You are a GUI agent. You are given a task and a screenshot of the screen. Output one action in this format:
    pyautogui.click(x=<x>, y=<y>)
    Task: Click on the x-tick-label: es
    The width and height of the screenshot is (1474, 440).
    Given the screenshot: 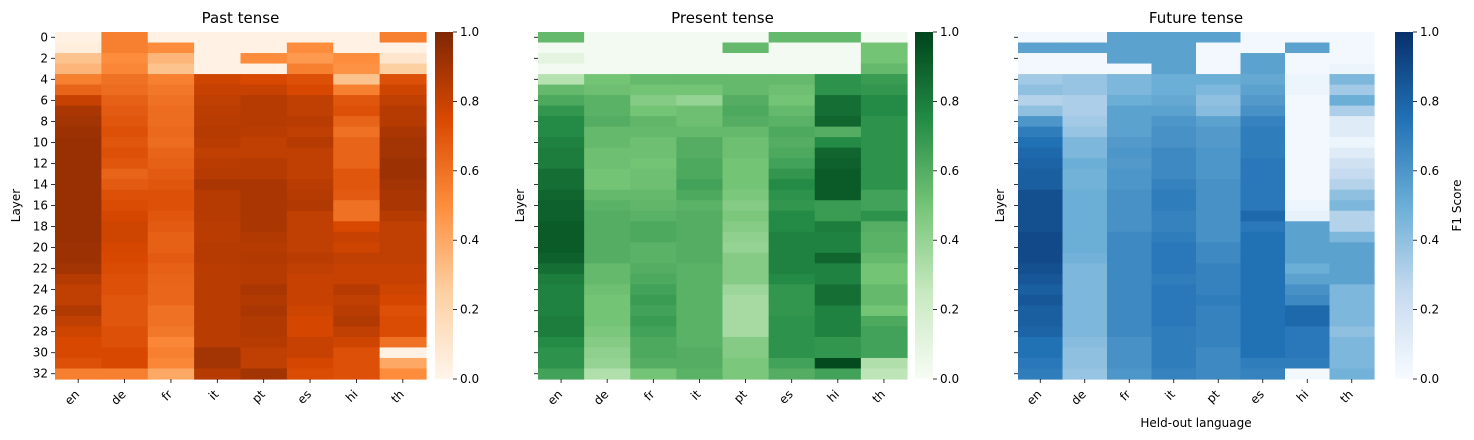 What is the action you would take?
    pyautogui.click(x=786, y=397)
    